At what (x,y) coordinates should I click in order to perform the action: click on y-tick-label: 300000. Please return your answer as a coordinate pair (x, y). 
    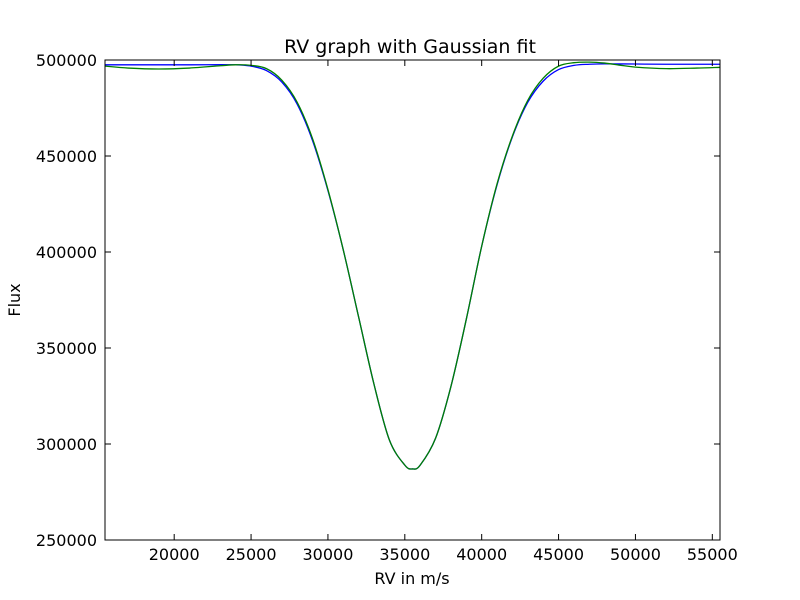
    Looking at the image, I should click on (66, 444).